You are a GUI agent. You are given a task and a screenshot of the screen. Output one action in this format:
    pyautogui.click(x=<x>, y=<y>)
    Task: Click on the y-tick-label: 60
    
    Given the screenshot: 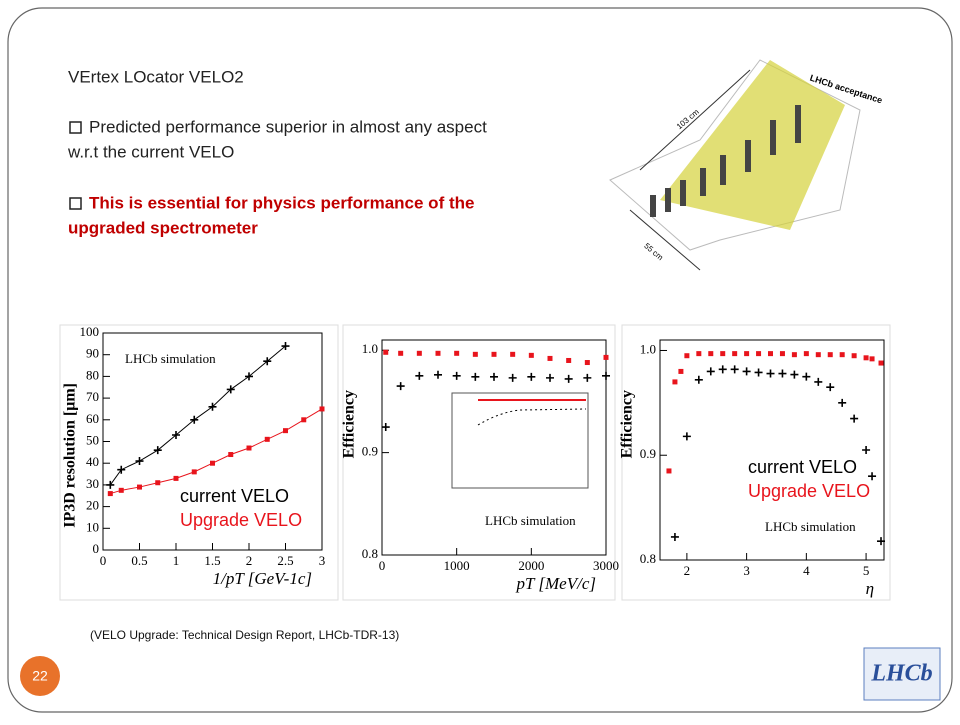 What is the action you would take?
    pyautogui.click(x=92, y=418)
    